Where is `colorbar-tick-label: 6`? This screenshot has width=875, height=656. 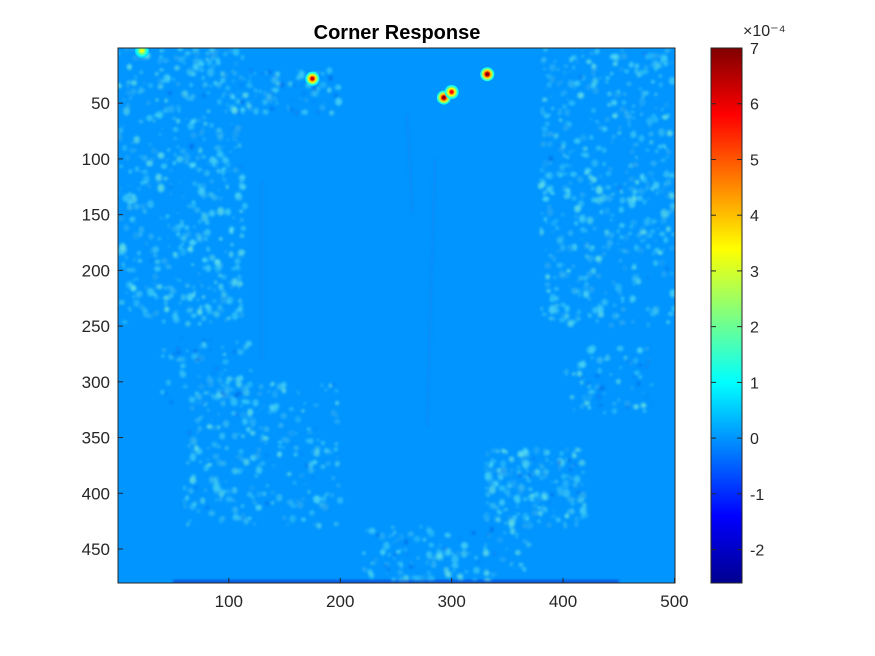 colorbar-tick-label: 6 is located at coordinates (754, 105).